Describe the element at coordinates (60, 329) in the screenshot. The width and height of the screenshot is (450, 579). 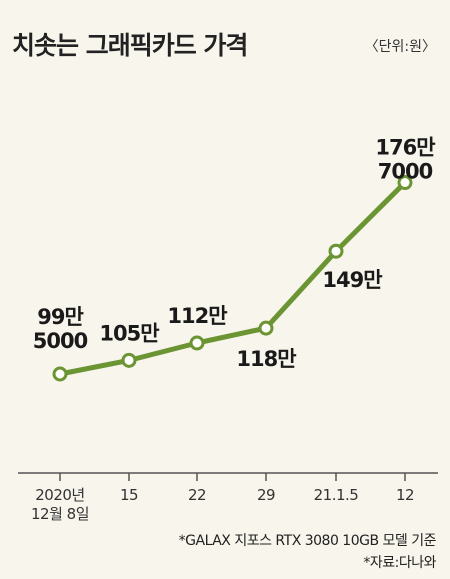
I see `data-label: 99만 5000` at that location.